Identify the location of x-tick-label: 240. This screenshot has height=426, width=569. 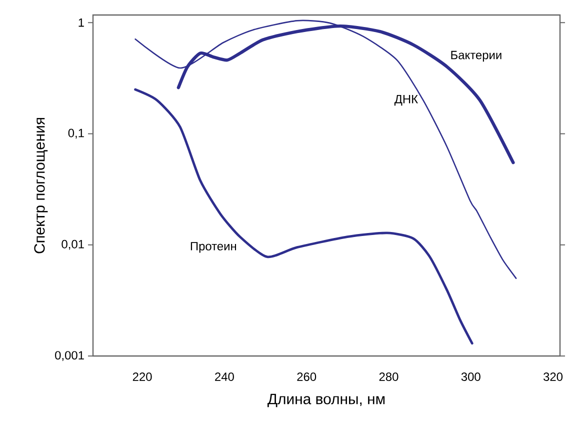
(224, 376).